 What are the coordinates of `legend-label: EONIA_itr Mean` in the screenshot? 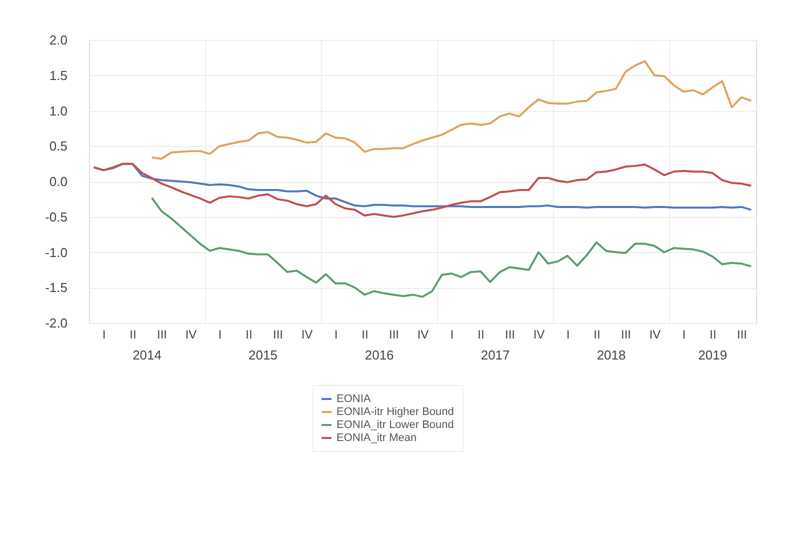 It's located at (376, 438).